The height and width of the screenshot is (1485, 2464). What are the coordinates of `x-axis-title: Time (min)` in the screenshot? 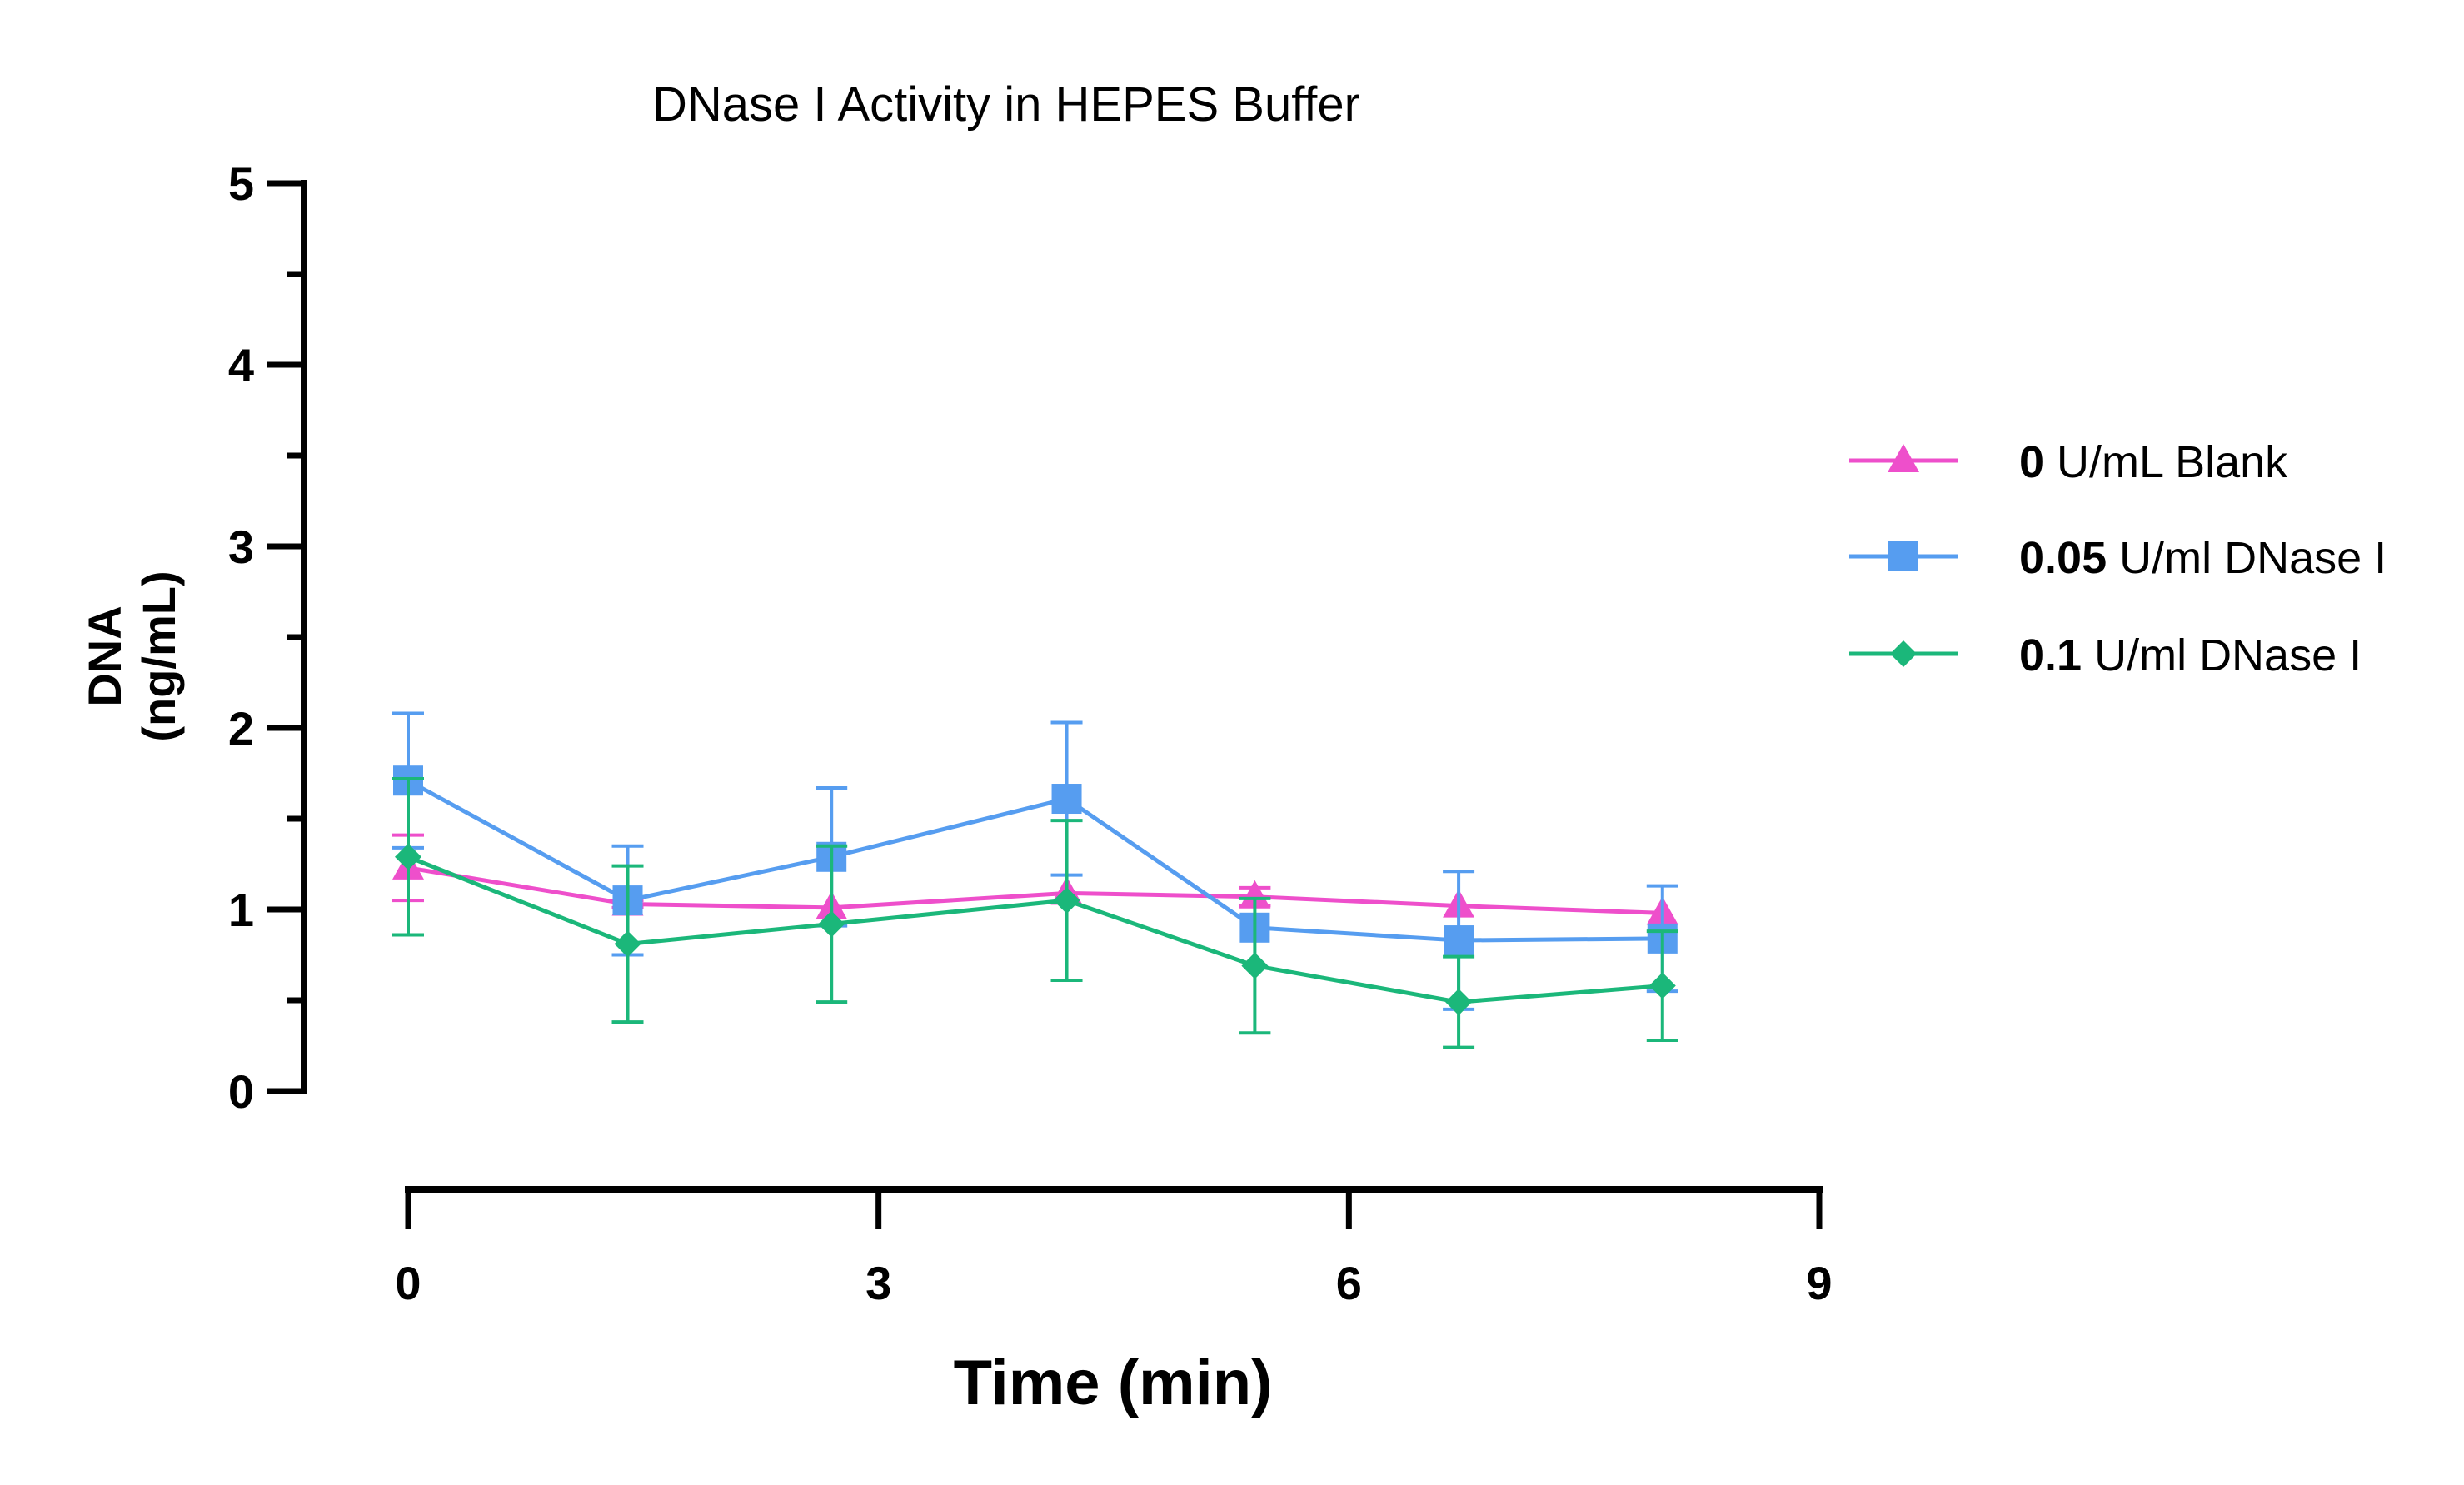 It's located at (1113, 1383).